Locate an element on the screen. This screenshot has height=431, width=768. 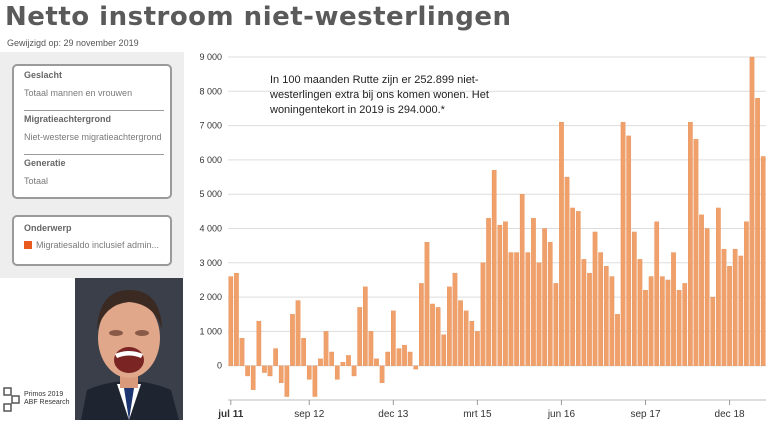
x-tick-label: sep 12 is located at coordinates (309, 414).